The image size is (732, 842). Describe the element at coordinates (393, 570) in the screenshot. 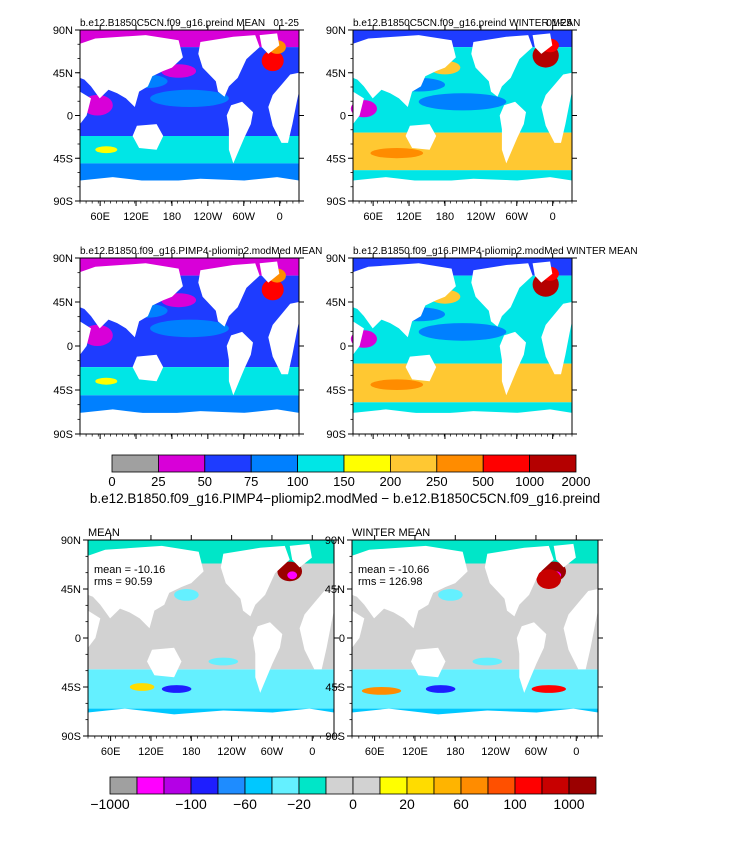

I see `panel-stat: mean = -10.66` at that location.